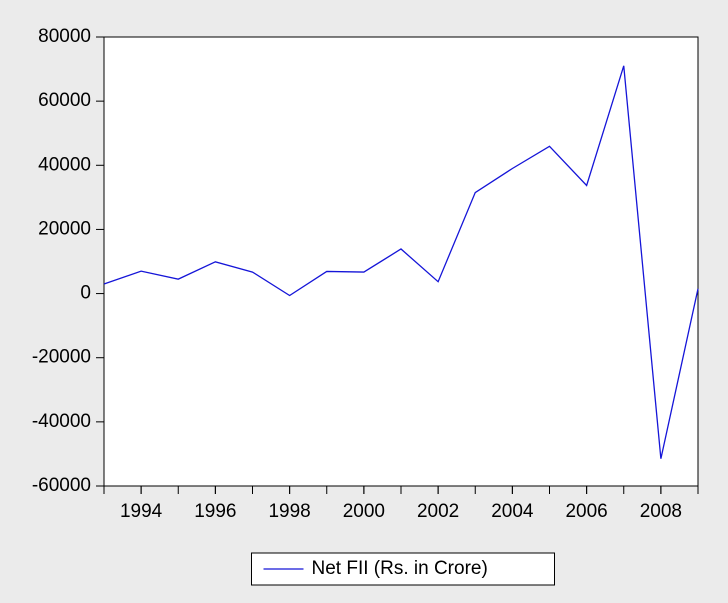 The height and width of the screenshot is (603, 728). What do you see at coordinates (85, 293) in the screenshot?
I see `y-tick-label: 0` at bounding box center [85, 293].